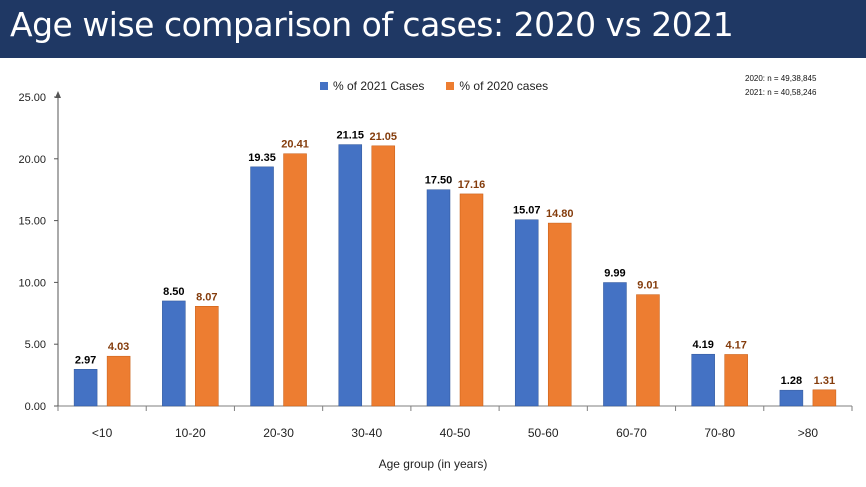  What do you see at coordinates (702, 345) in the screenshot?
I see `data-label: 4.19` at bounding box center [702, 345].